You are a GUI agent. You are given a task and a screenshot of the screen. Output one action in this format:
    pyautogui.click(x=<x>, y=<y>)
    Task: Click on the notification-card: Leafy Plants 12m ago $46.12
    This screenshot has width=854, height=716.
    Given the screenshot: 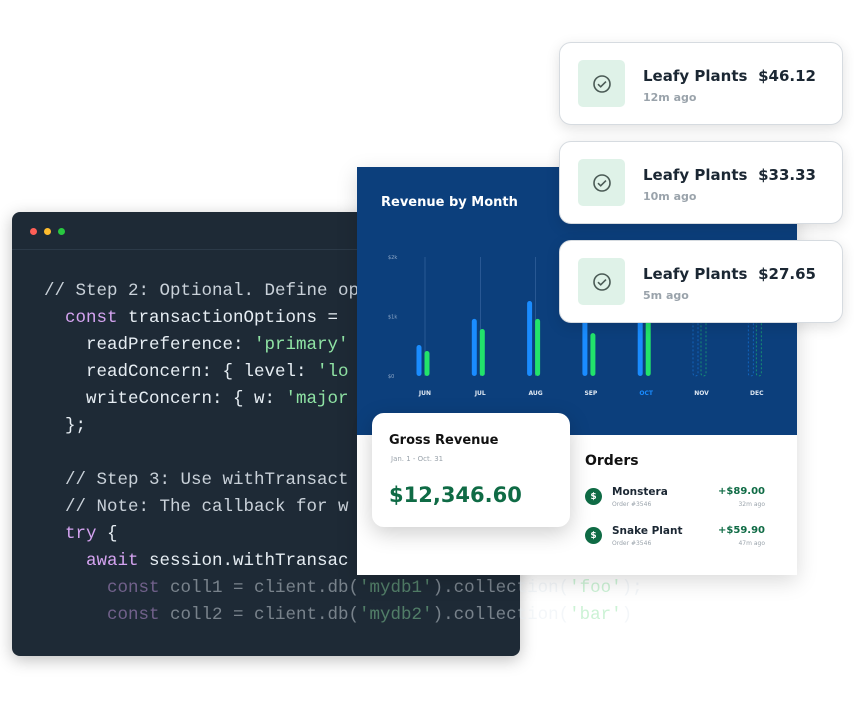 What is the action you would take?
    pyautogui.click(x=701, y=83)
    